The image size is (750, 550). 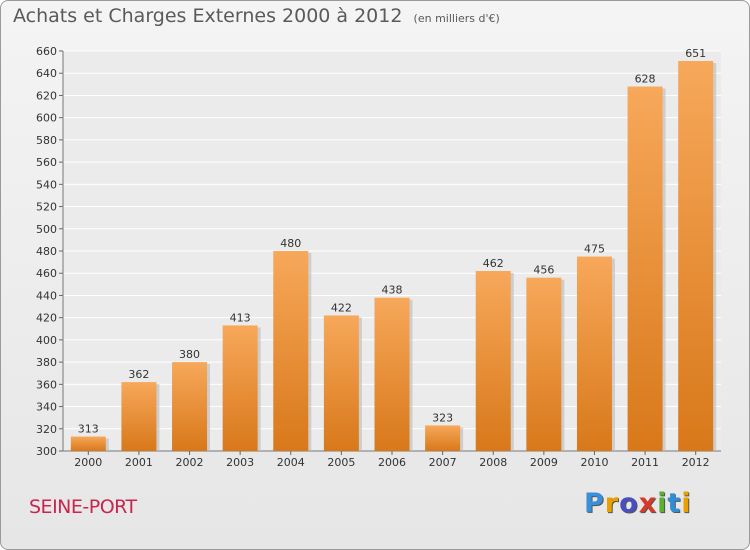 I want to click on y-tick-label: 520, so click(x=46, y=207).